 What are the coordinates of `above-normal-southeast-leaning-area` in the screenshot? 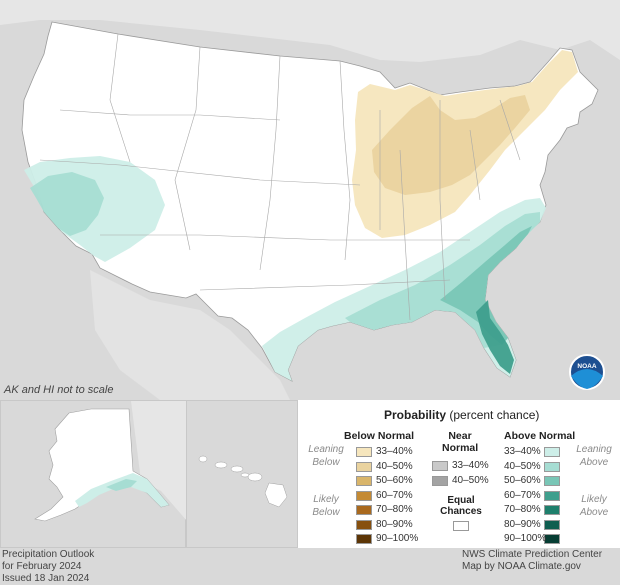 It's located at (404, 289).